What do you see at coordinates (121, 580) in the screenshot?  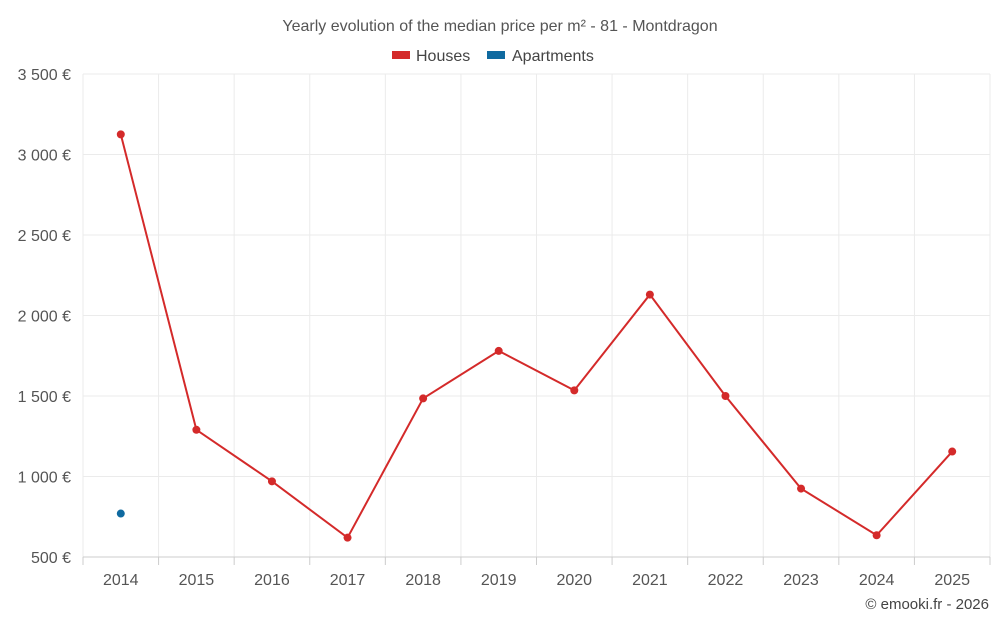 I see `x-tick-label: 2014` at bounding box center [121, 580].